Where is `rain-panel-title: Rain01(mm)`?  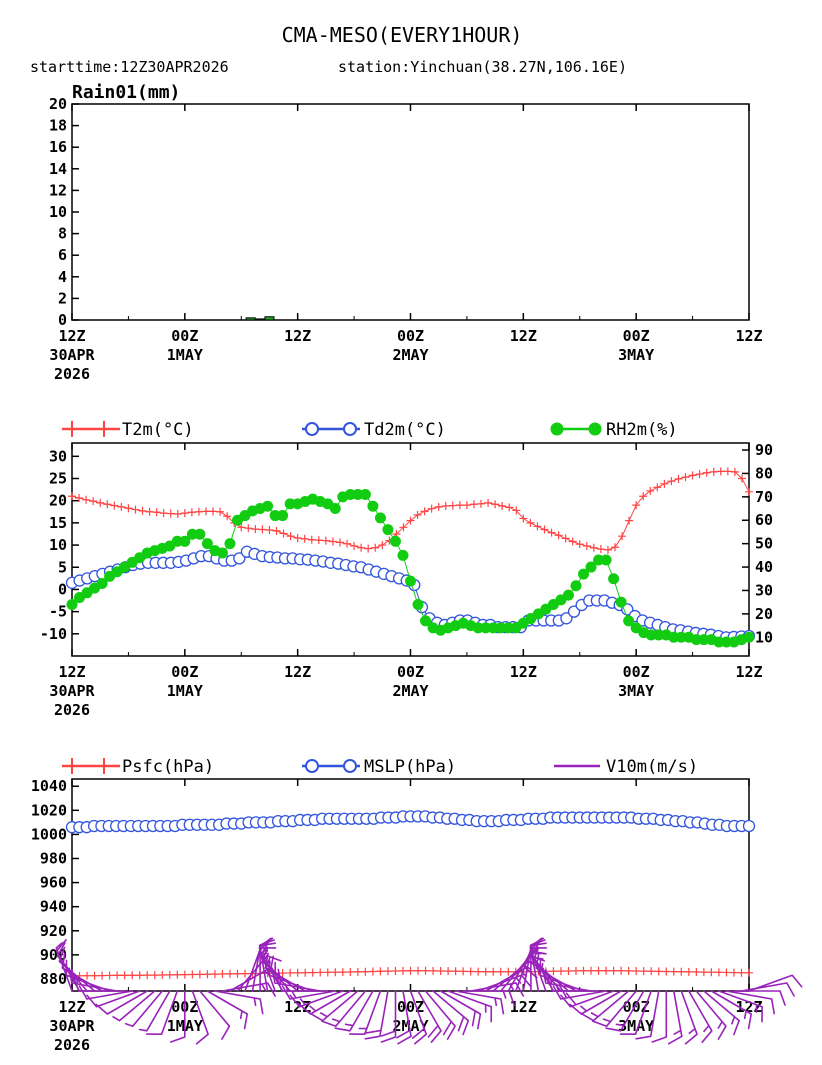
rain-panel-title: Rain01(mm) is located at coordinates (126, 92).